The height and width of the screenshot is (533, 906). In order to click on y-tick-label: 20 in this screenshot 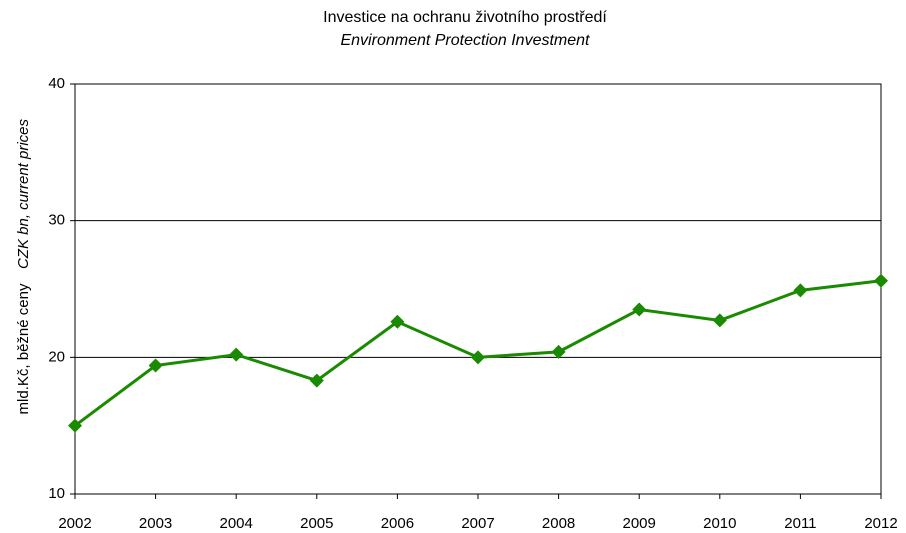, I will do `click(56, 356)`.